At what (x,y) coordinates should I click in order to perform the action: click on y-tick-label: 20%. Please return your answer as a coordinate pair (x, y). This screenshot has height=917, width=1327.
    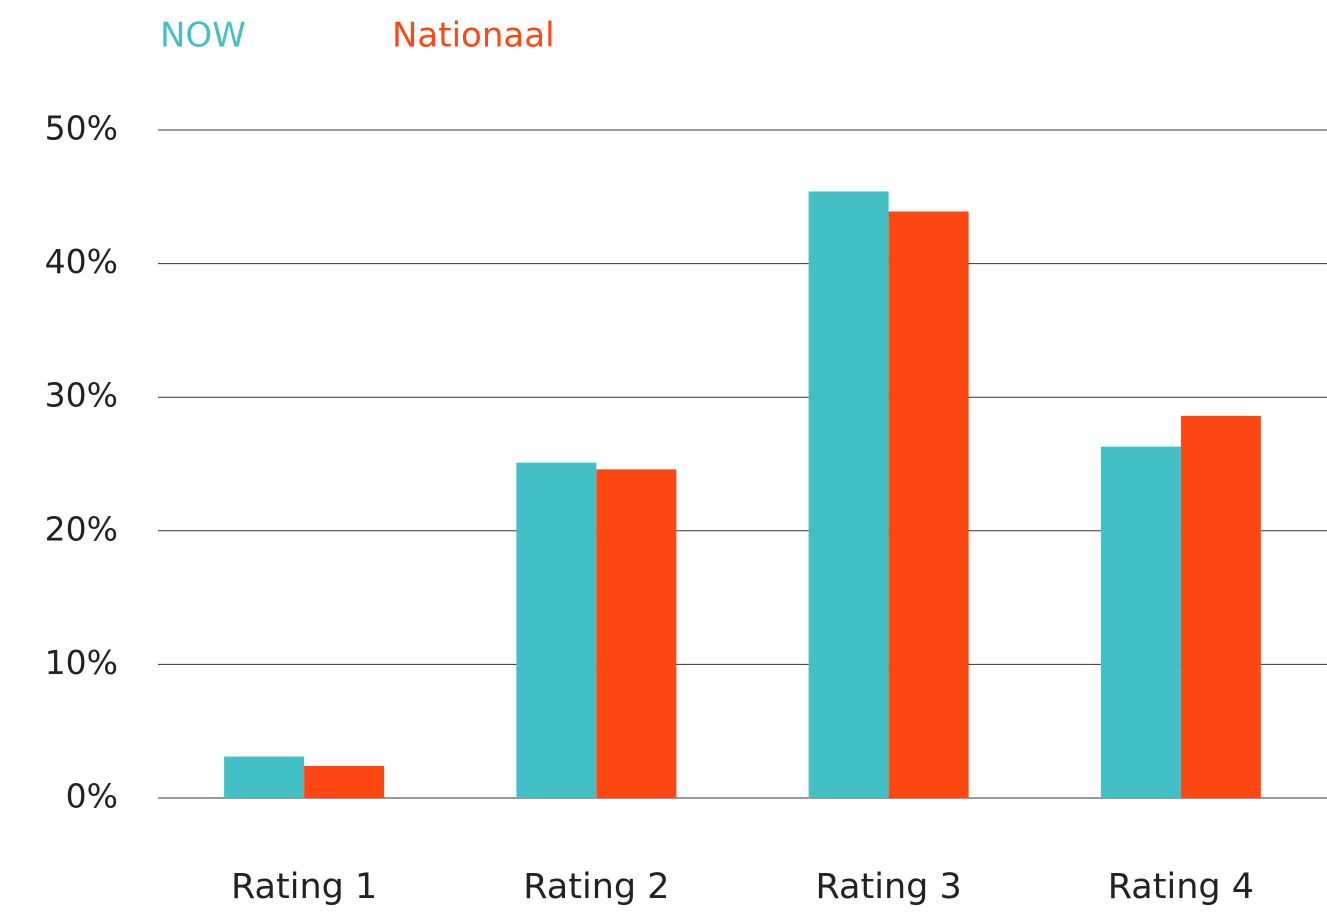
    Looking at the image, I should click on (81, 528).